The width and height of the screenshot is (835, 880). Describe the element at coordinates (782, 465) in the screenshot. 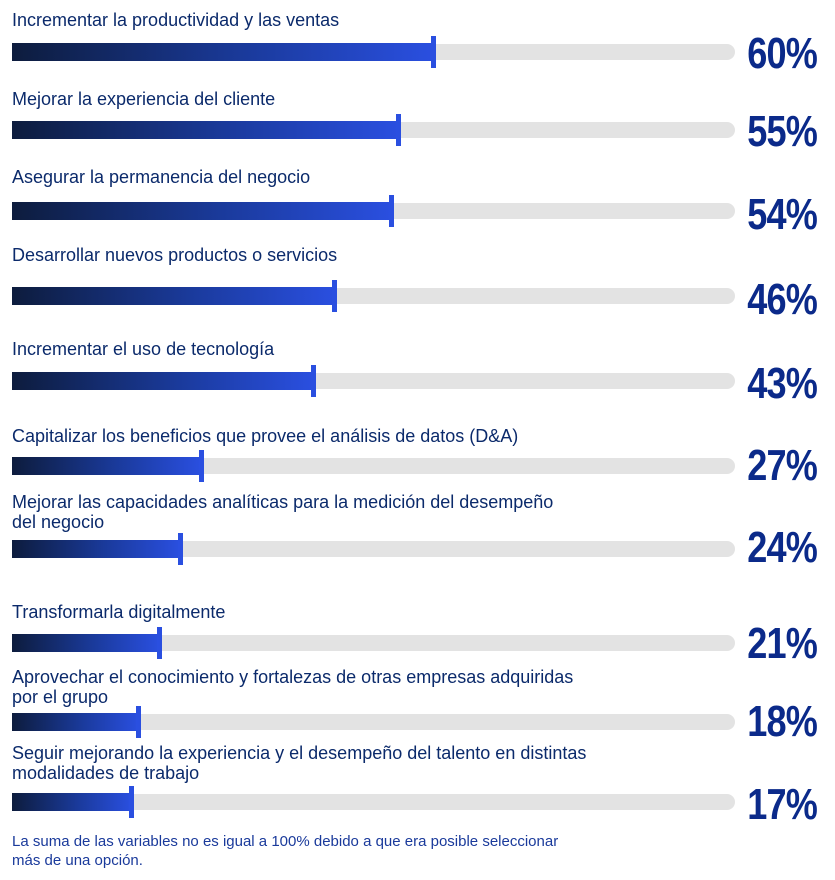

I see `value-label: 27%` at that location.